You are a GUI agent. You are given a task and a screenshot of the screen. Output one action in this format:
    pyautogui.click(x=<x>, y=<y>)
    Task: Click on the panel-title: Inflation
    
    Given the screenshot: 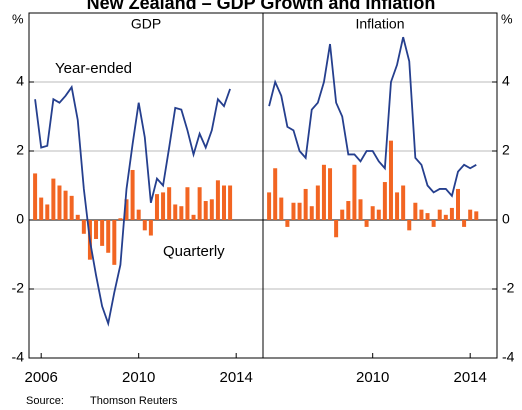 What is the action you would take?
    pyautogui.click(x=379, y=24)
    